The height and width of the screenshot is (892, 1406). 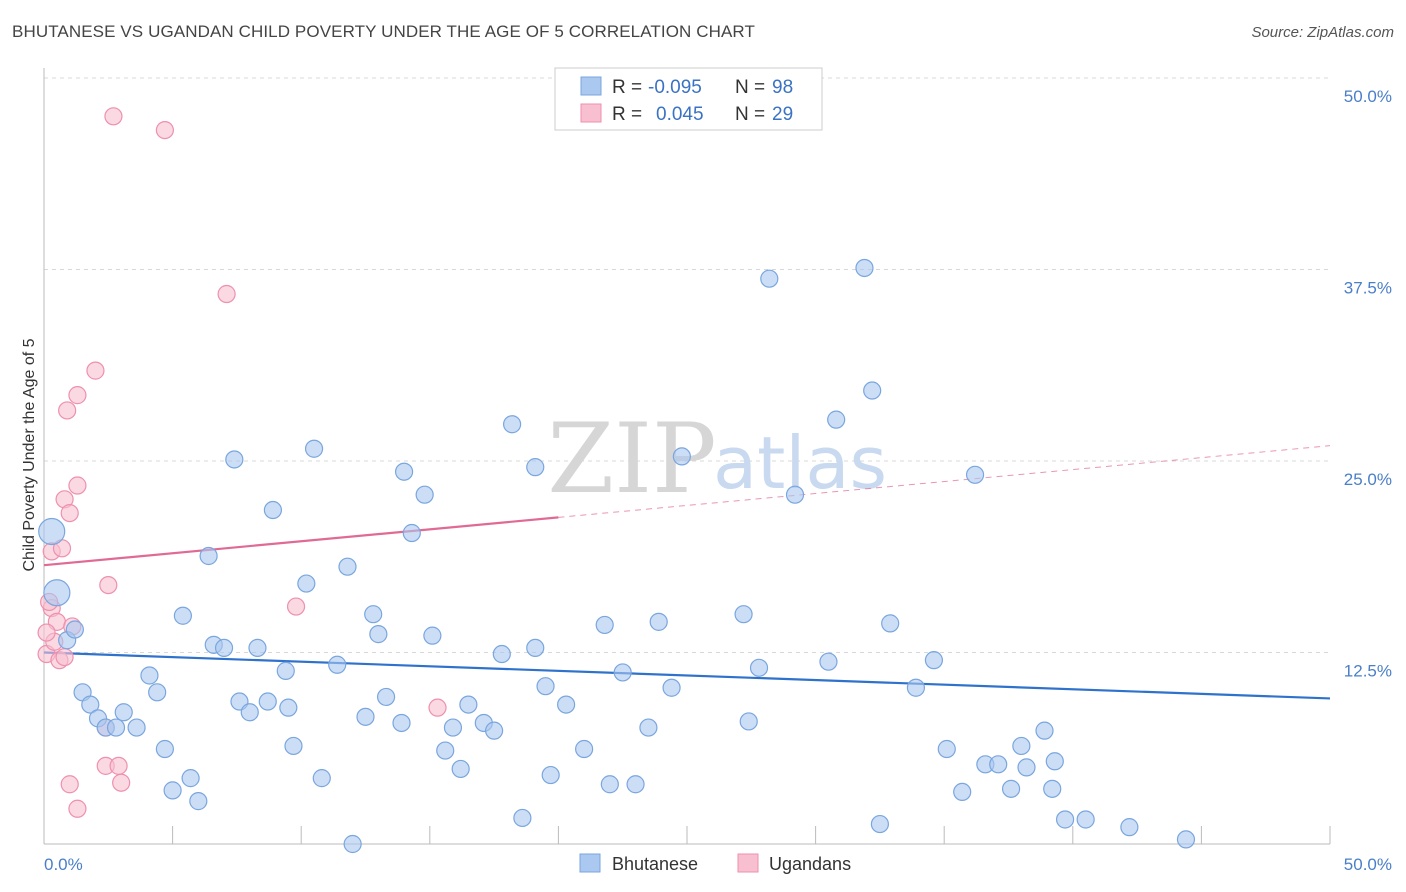 What do you see at coordinates (627, 87) in the screenshot?
I see `legend-r-label-1: R =` at bounding box center [627, 87].